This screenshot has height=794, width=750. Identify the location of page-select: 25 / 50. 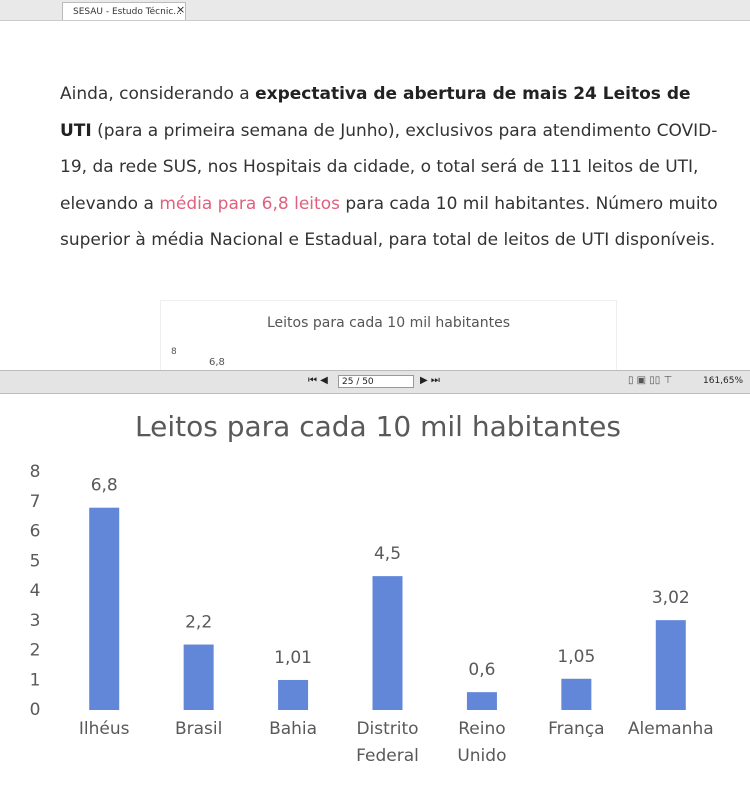
(376, 381).